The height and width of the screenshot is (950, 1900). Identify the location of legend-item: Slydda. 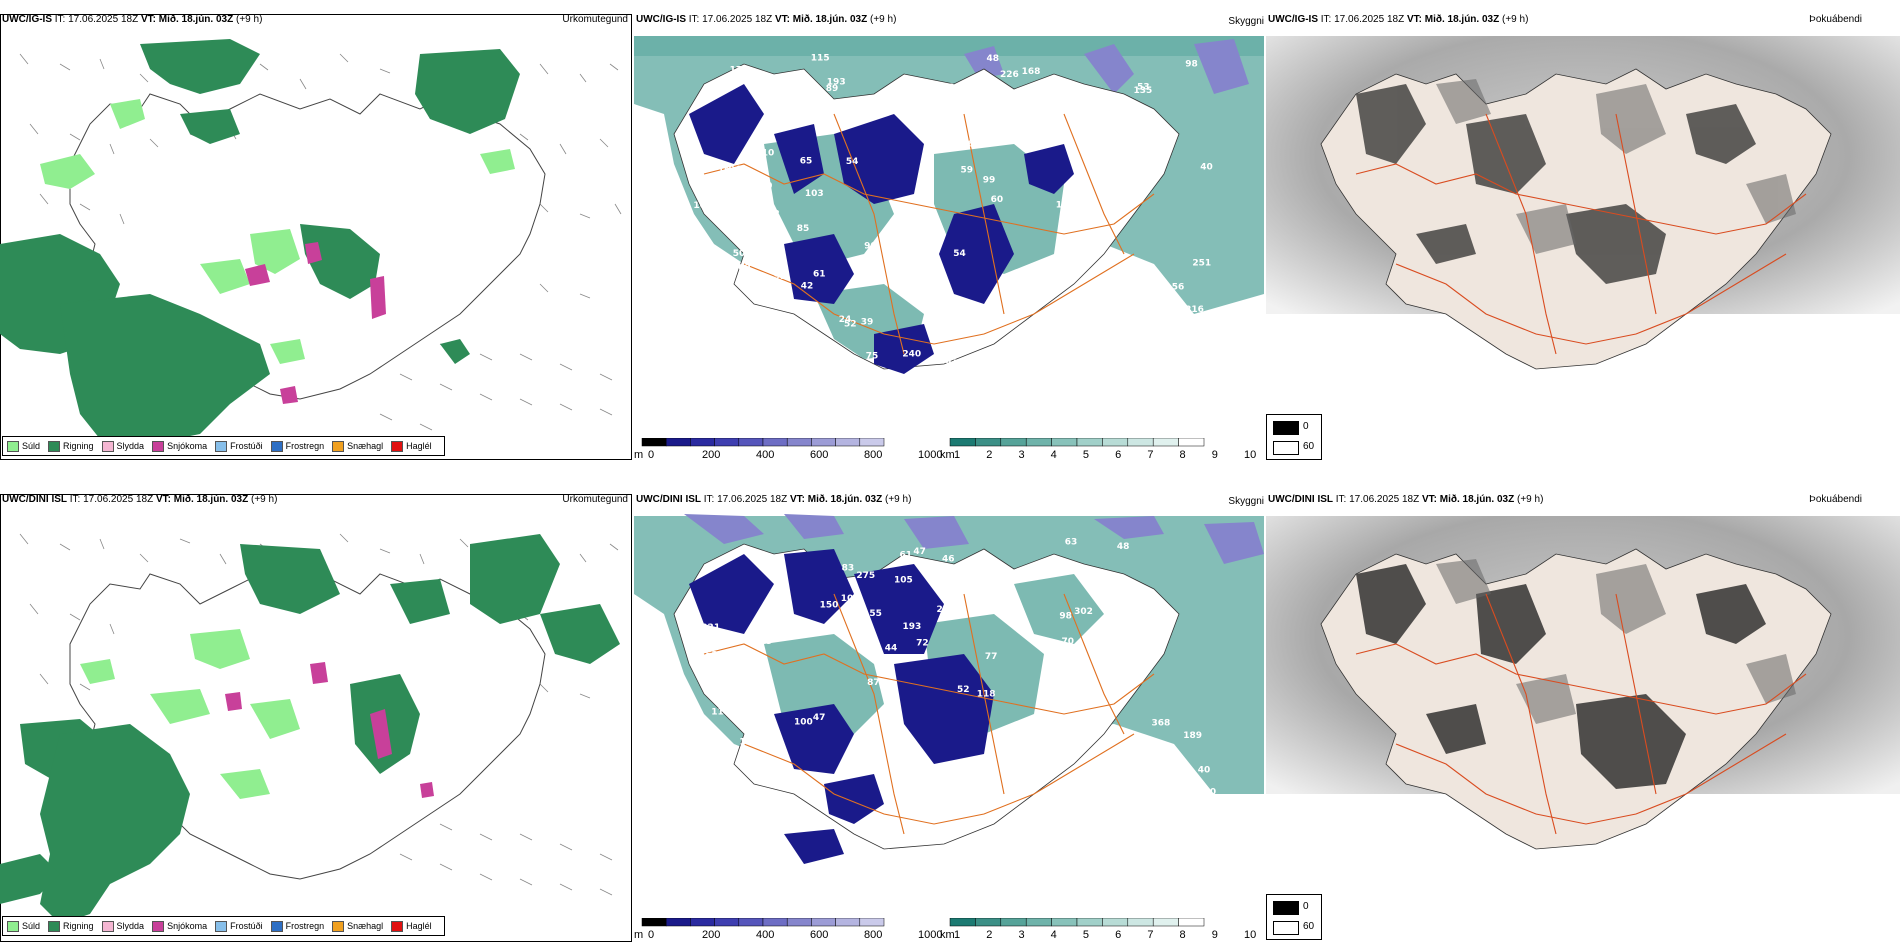
(122, 926).